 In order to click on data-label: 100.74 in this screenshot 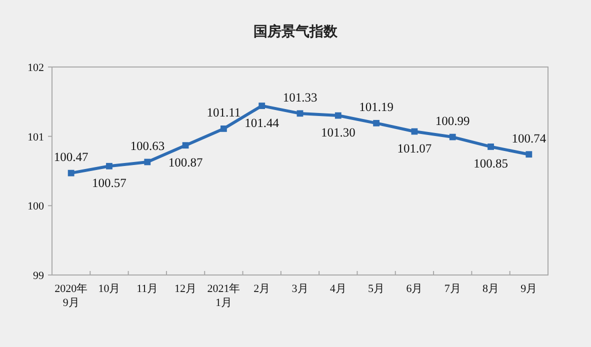, I will do `click(529, 138)`.